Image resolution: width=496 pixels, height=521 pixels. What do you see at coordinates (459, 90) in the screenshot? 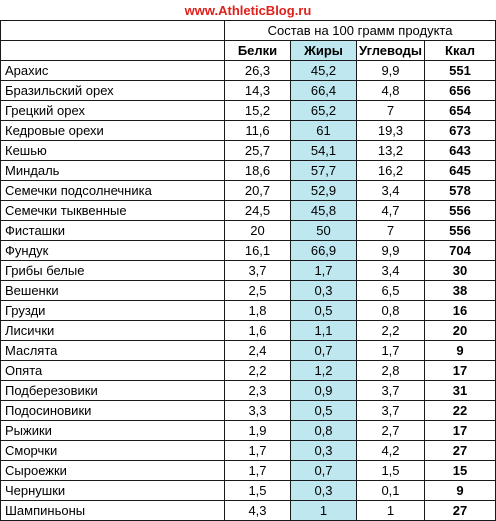
I see `kcal-cell: 656` at bounding box center [459, 90].